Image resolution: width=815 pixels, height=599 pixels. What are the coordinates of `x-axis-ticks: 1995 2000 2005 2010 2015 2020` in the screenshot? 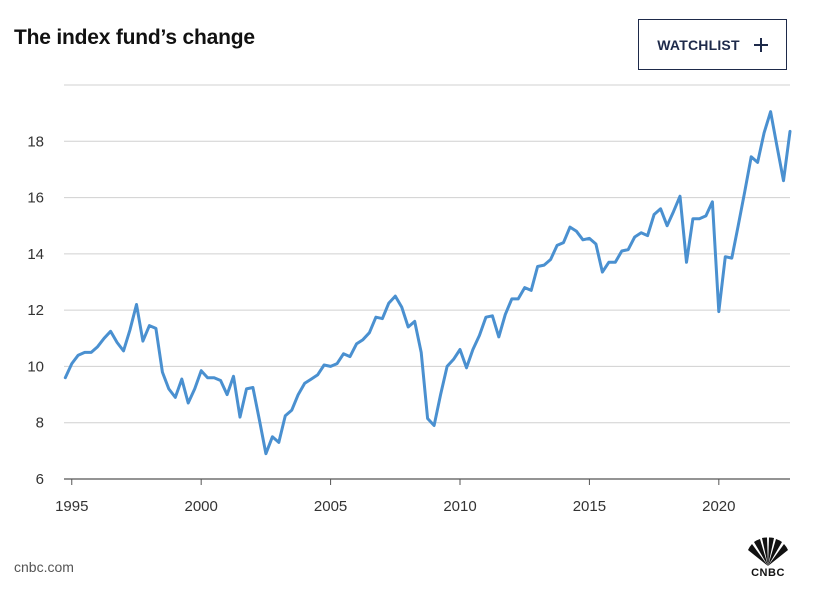 It's located at (395, 497).